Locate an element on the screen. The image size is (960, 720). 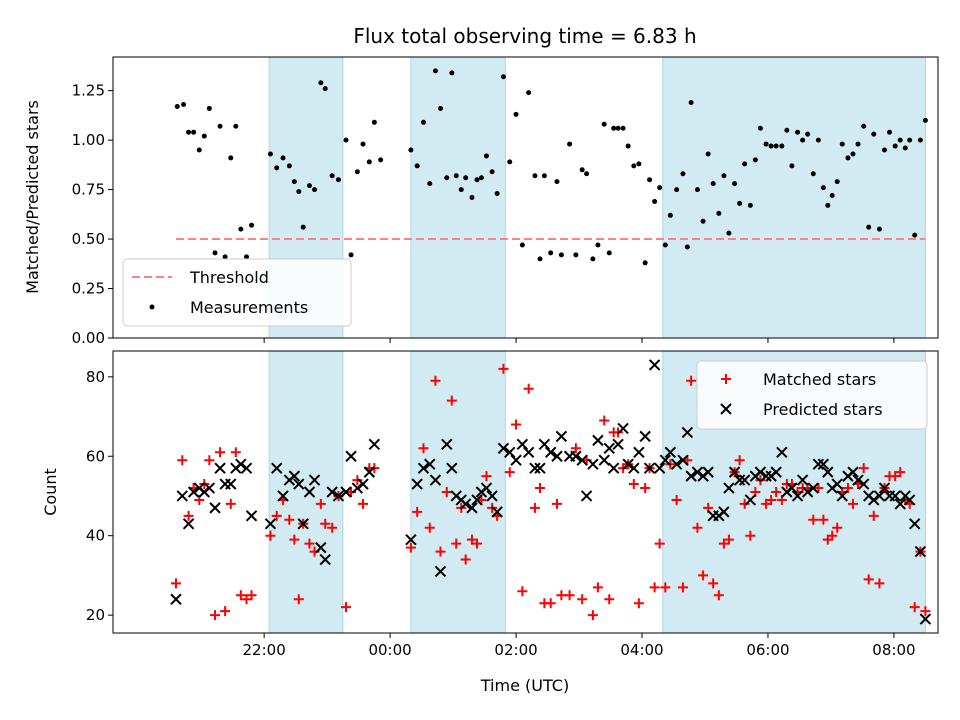
y-tick-label: 1.00 is located at coordinates (88, 140).